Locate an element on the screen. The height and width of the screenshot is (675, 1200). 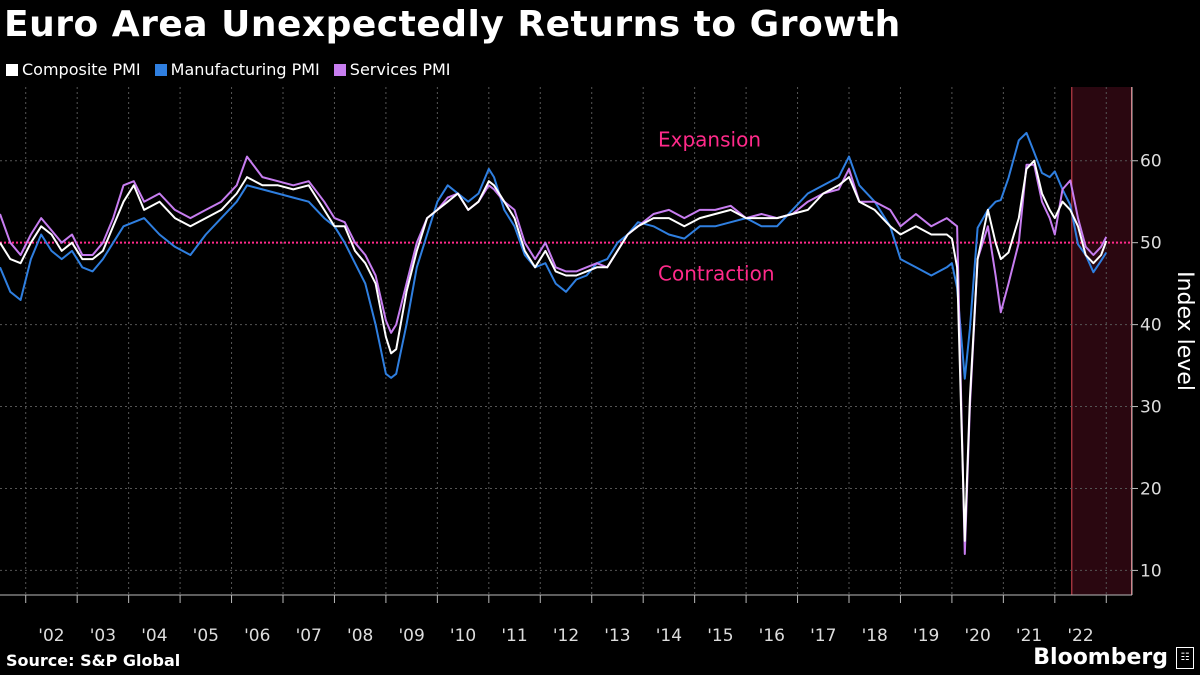
x-tick-label-2017: '17 is located at coordinates (823, 636).